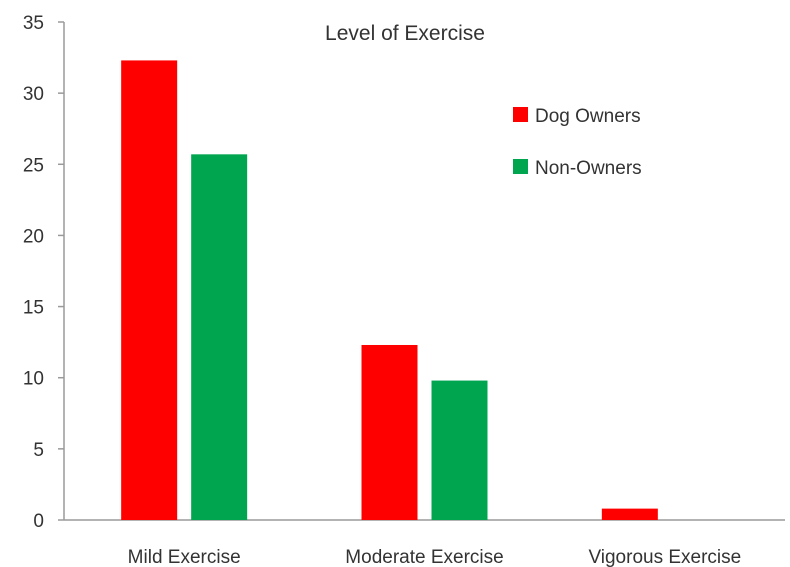 The height and width of the screenshot is (567, 790). What do you see at coordinates (33, 165) in the screenshot?
I see `y-tick-label: 25` at bounding box center [33, 165].